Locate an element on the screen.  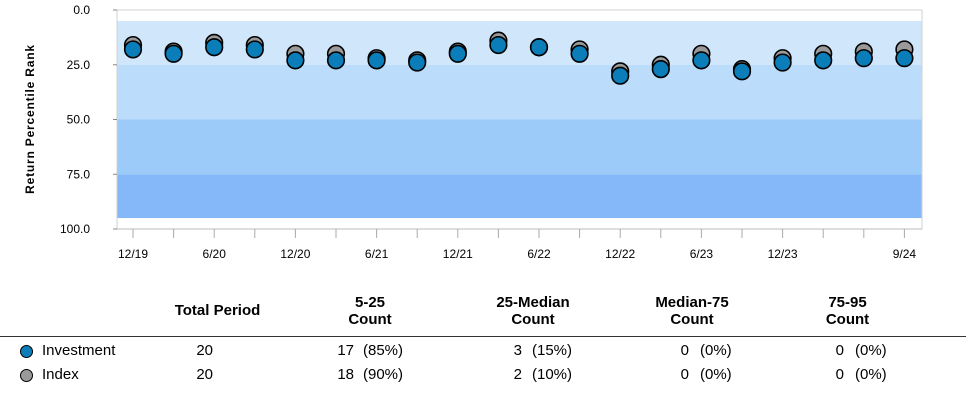
index-c3p-value: (0%) is located at coordinates (716, 374).